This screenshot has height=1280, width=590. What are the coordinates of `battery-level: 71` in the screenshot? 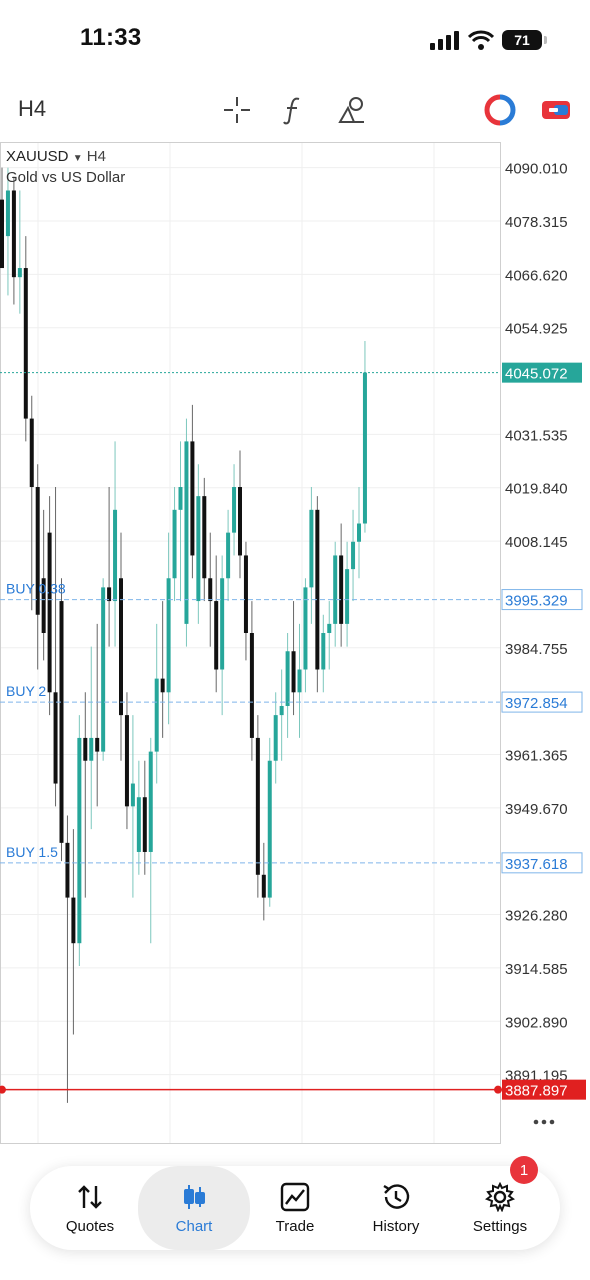 It's located at (522, 40).